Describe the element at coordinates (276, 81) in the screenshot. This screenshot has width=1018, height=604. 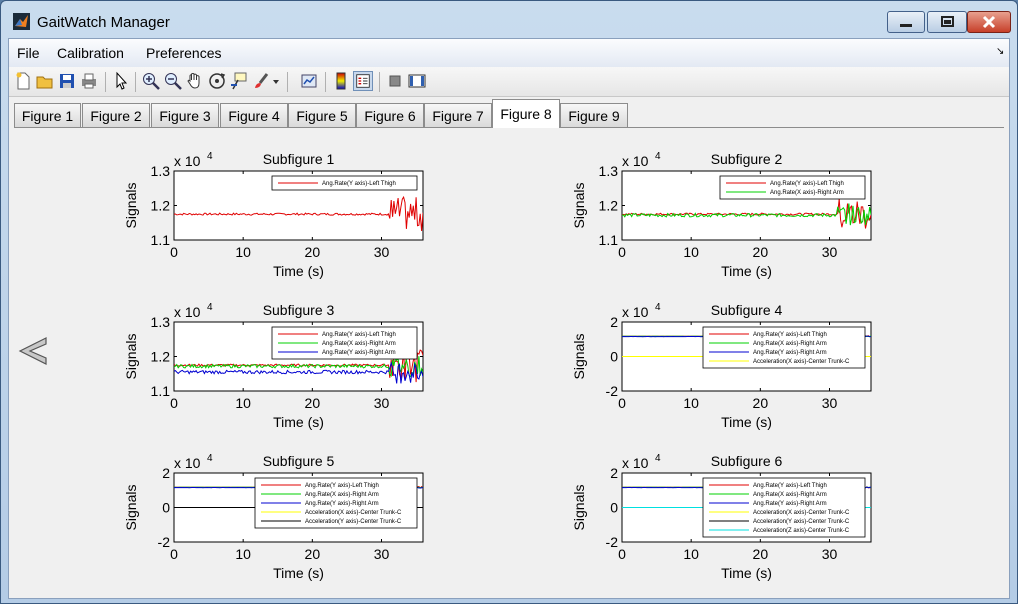
I see `brush-dropdown-icon` at that location.